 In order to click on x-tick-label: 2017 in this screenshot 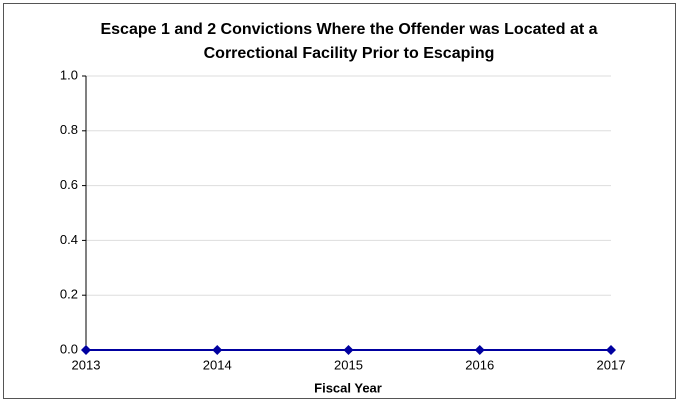, I will do `click(611, 364)`.